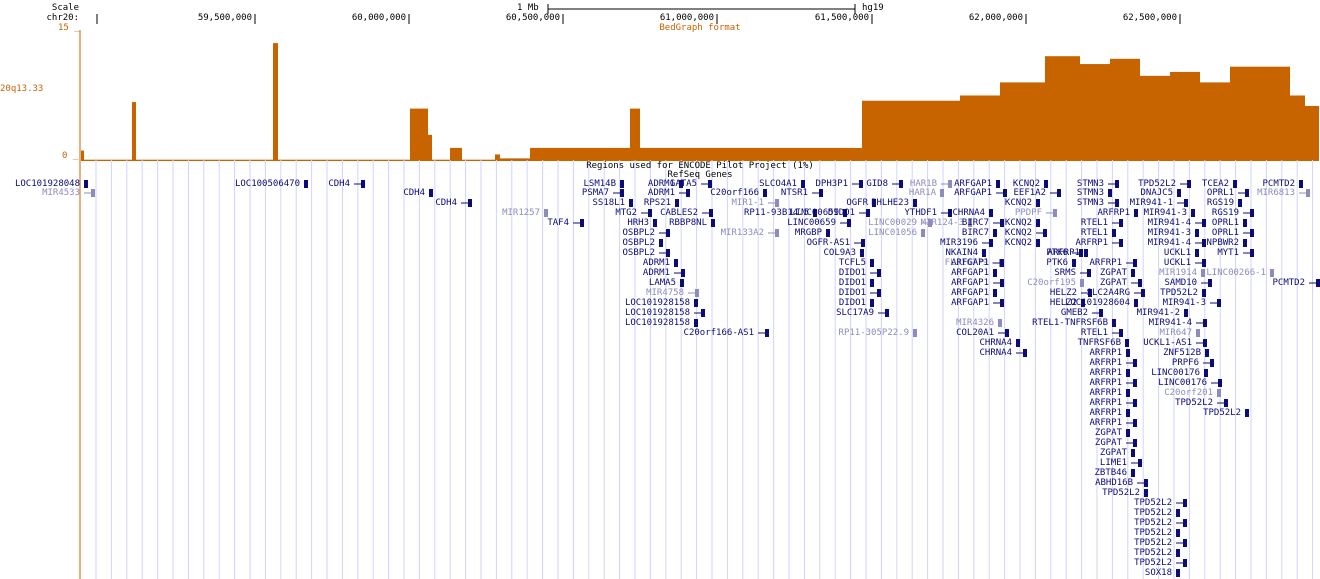  I want to click on gene-label: LIME1, so click(1113, 463).